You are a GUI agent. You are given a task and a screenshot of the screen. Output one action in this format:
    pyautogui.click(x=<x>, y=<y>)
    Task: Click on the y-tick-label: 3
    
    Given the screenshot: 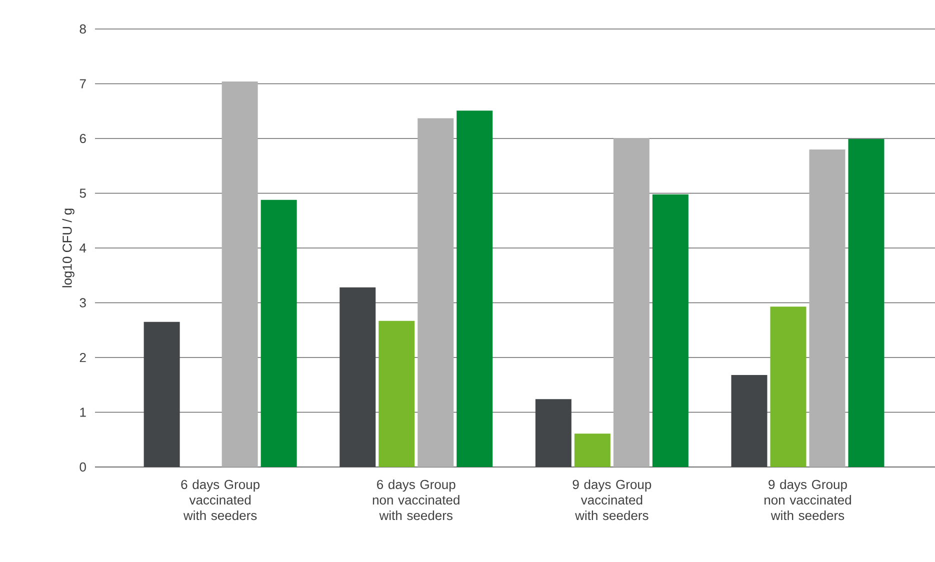 What is the action you would take?
    pyautogui.click(x=83, y=303)
    